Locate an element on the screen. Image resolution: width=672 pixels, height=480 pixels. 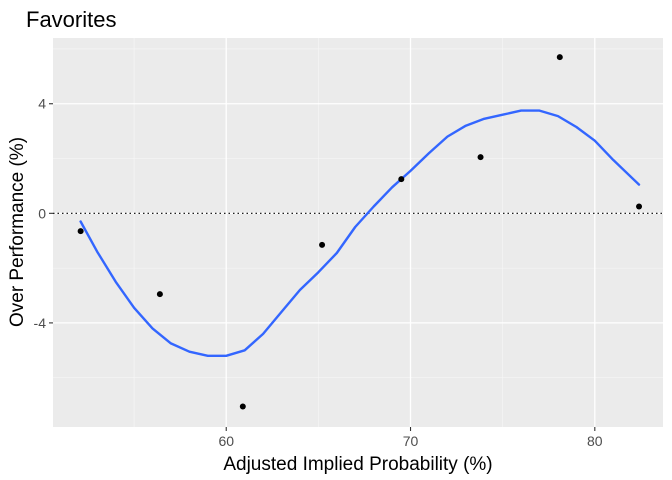
chart-title: Favorites is located at coordinates (71, 19).